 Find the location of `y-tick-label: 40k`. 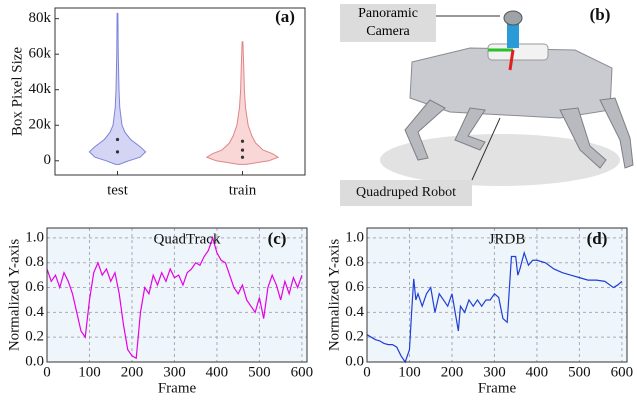

y-tick-label: 40k is located at coordinates (40, 89).